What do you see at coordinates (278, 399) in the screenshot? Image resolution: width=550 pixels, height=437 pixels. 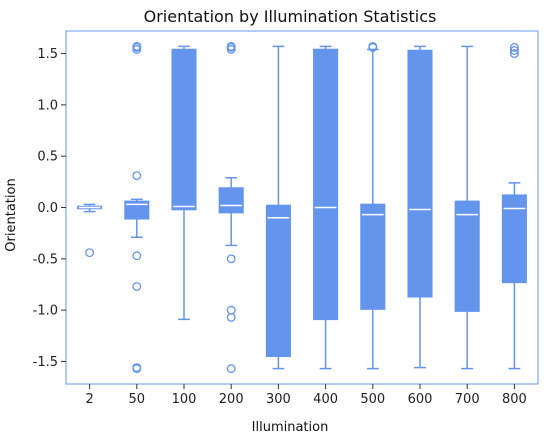 I see `x-tick-label: 300` at bounding box center [278, 399].